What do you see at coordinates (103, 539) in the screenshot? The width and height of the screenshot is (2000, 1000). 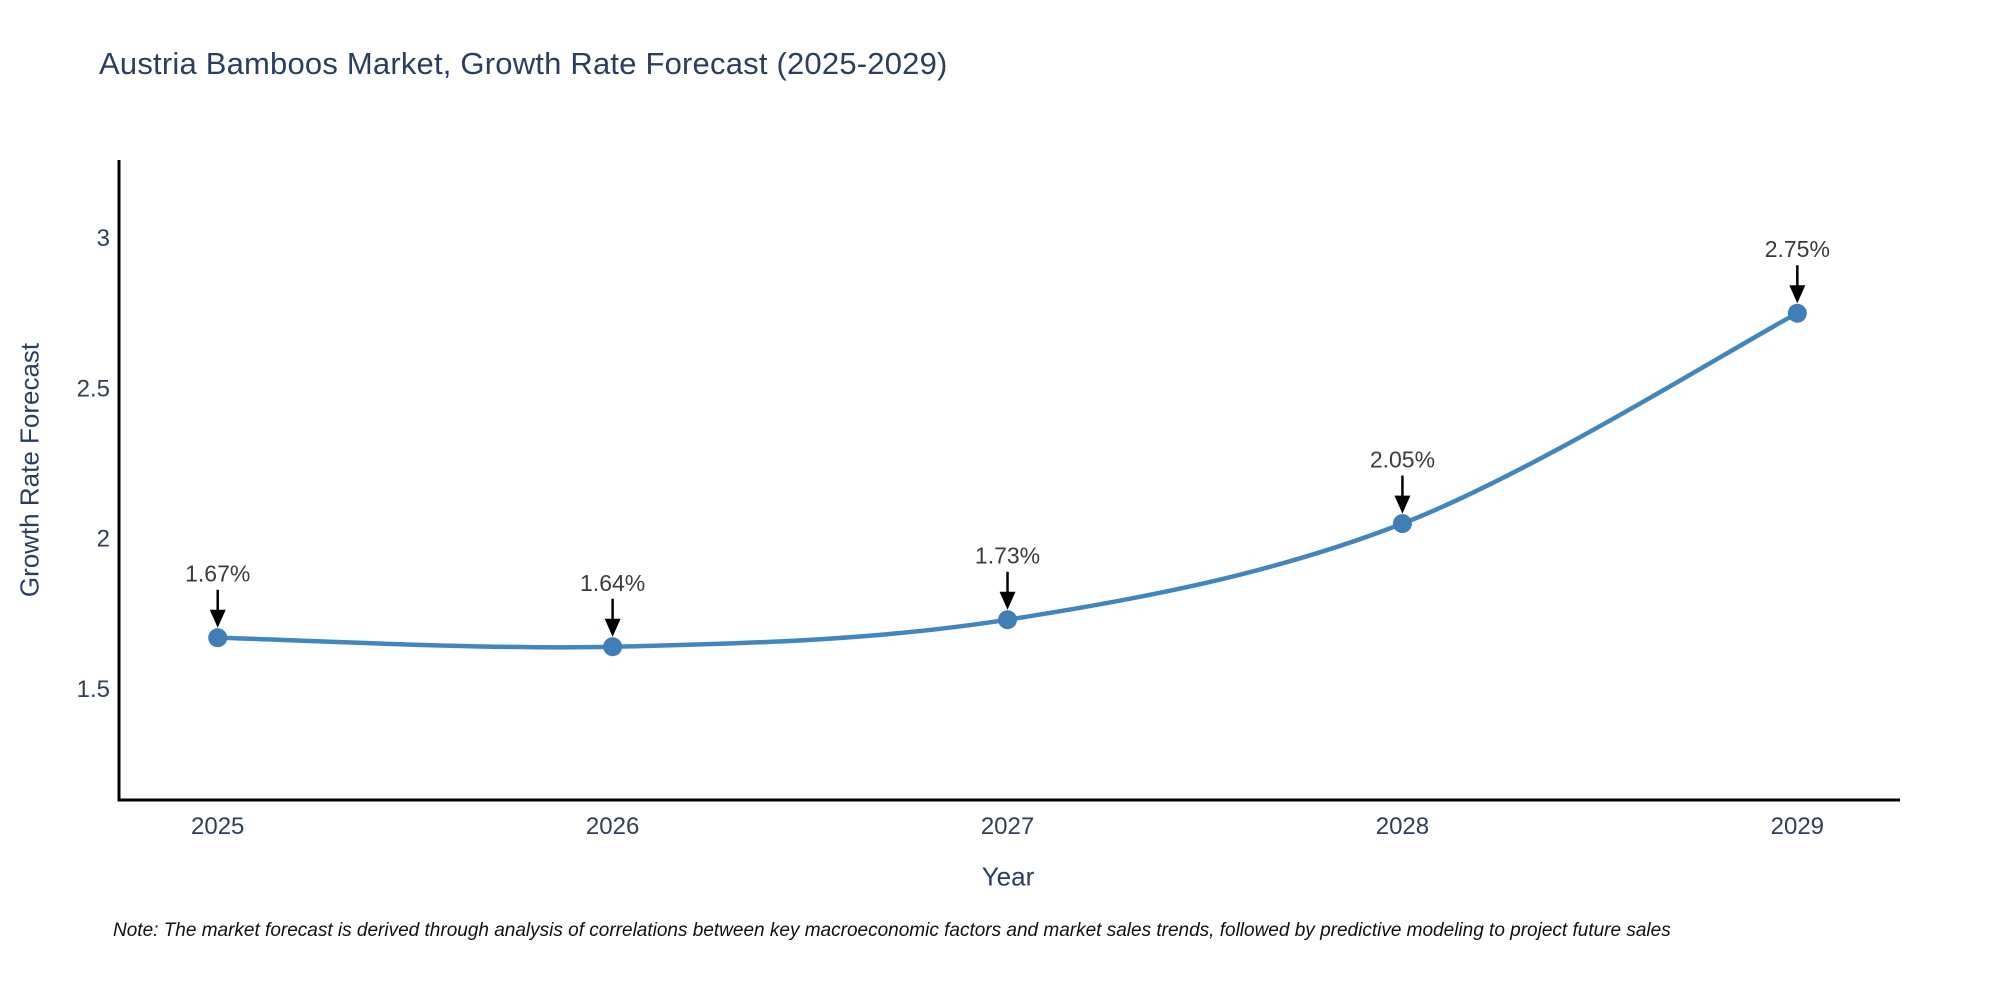 I see `y-tick-label: 2` at bounding box center [103, 539].